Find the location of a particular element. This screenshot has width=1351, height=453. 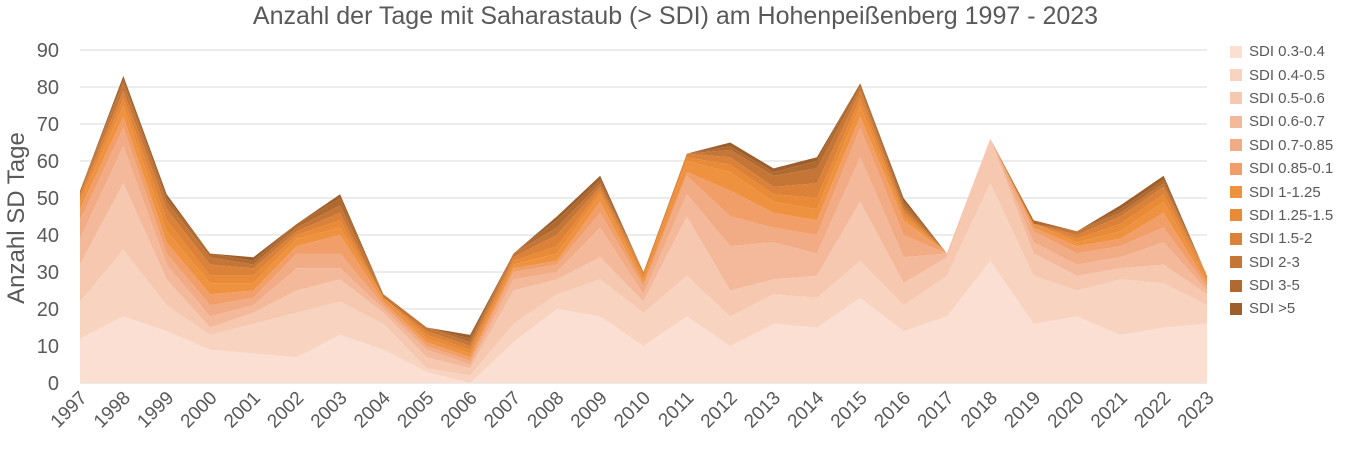

x-tick-label: 2006 is located at coordinates (459, 410).